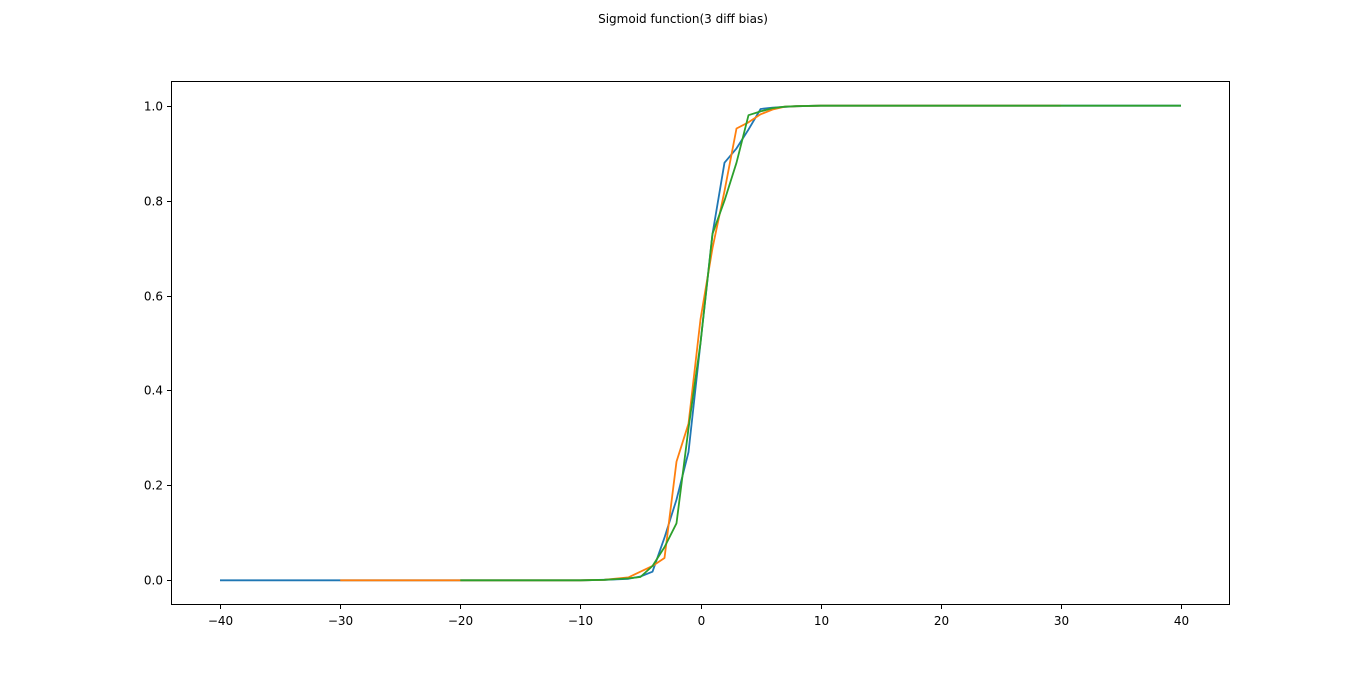  What do you see at coordinates (153, 486) in the screenshot?
I see `y-tick-label: 0.2` at bounding box center [153, 486].